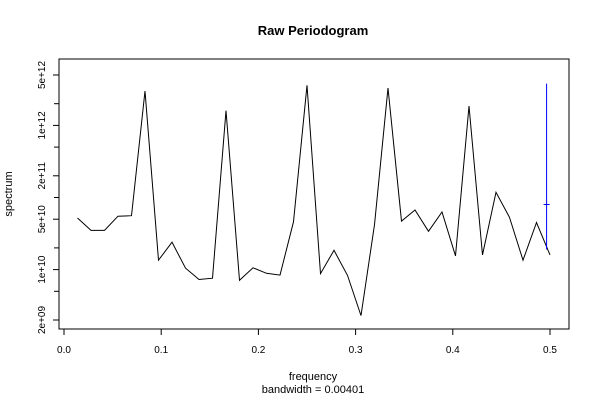 This screenshot has width=600, height=400. Describe the element at coordinates (453, 350) in the screenshot. I see `x-tick-label: 0.4` at that location.